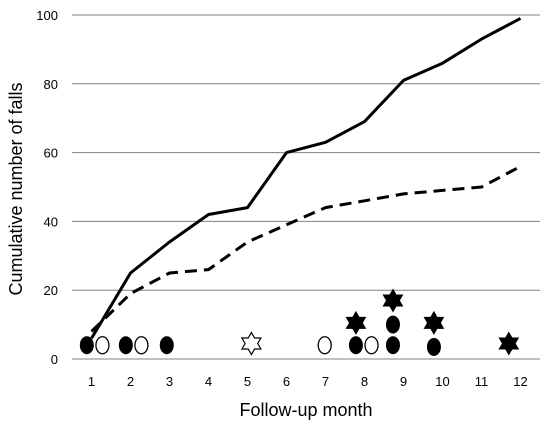 Image resolution: width=550 pixels, height=426 pixels. What do you see at coordinates (51, 84) in the screenshot?
I see `y-tick-label: 80` at bounding box center [51, 84].